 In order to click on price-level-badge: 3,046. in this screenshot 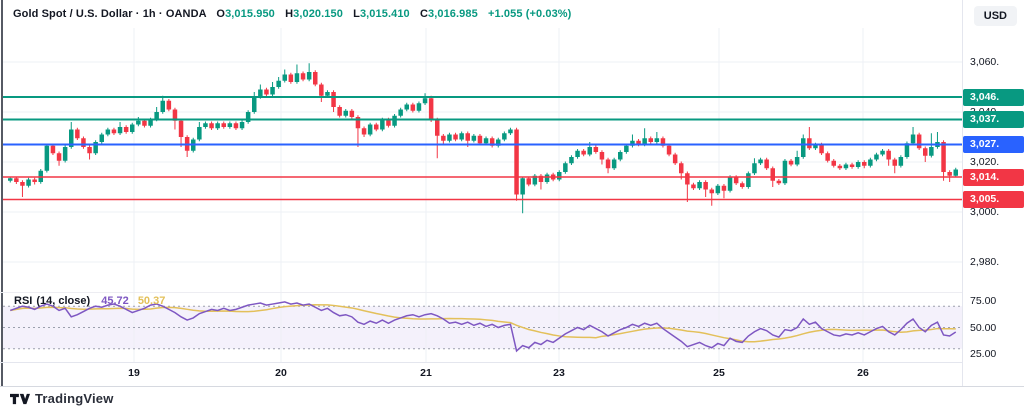, I will do `click(993, 97)`.